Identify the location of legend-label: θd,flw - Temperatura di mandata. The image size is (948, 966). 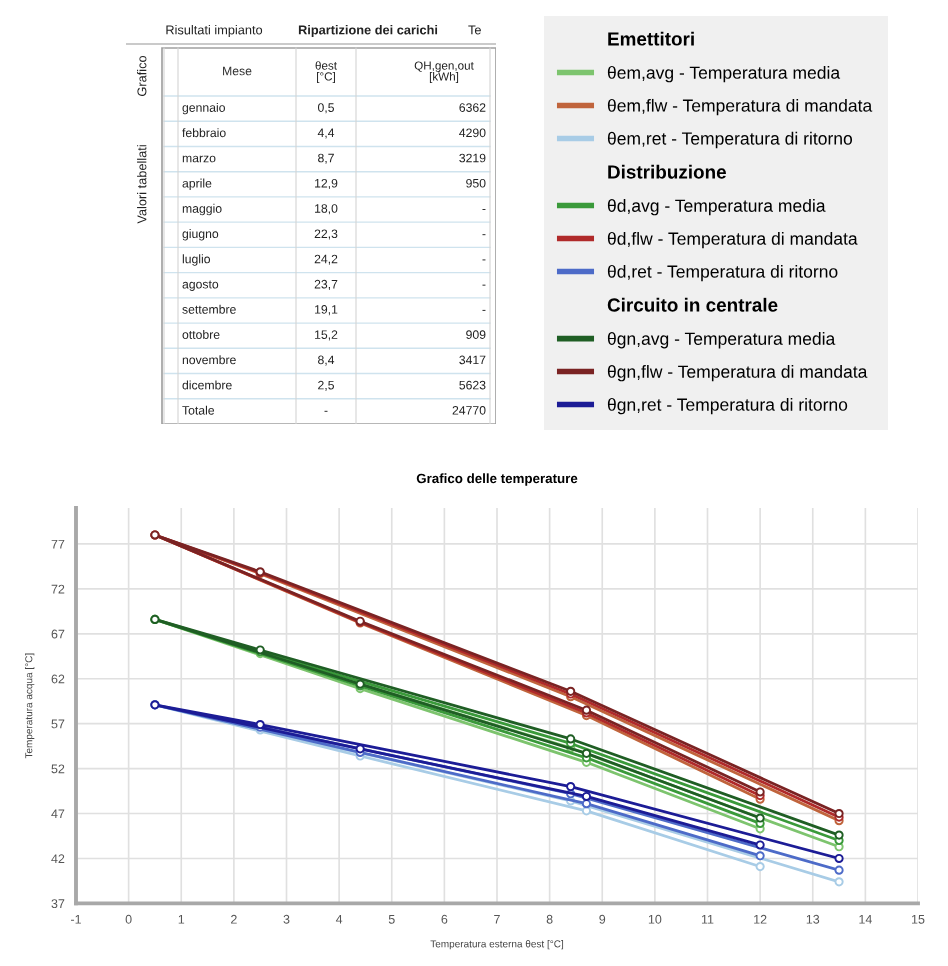
(732, 240).